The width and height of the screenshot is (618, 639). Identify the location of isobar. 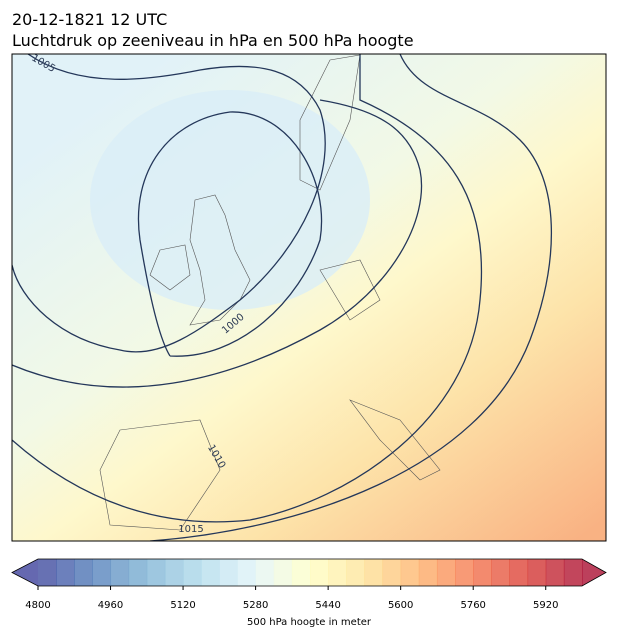
(230, 234).